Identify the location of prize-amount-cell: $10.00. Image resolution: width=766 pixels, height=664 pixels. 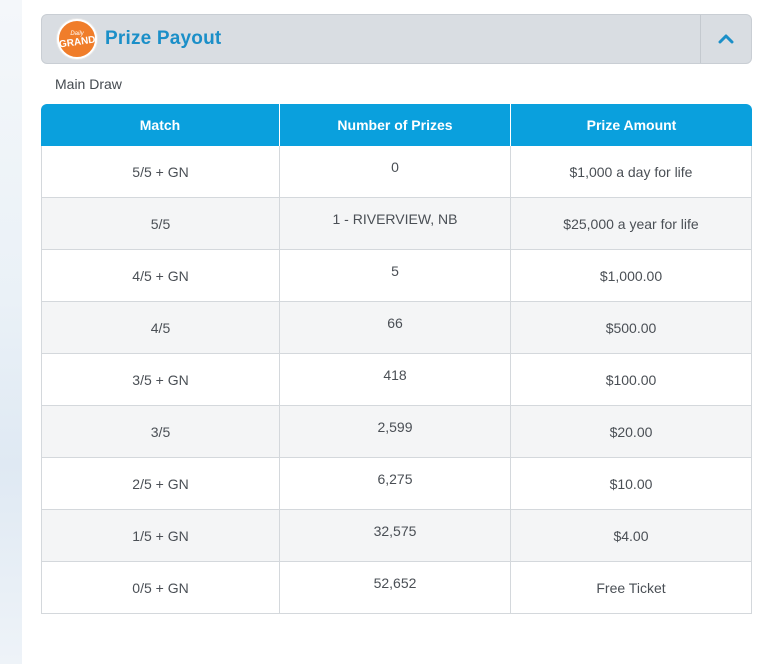
(631, 484).